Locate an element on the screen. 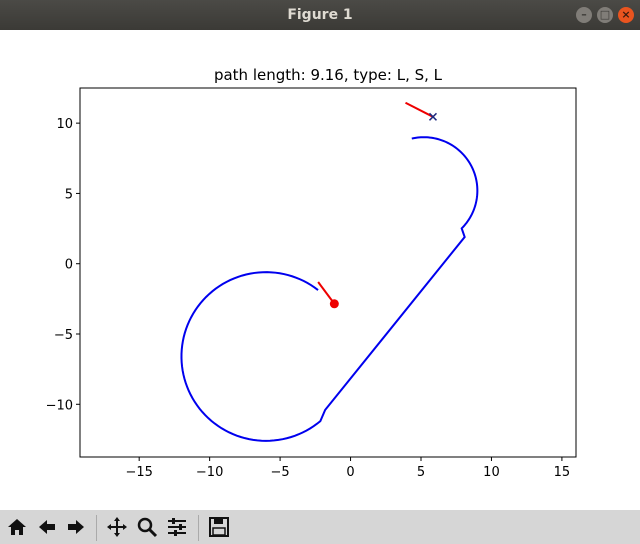  window-titlebar: Figure 1 – □ × is located at coordinates (320, 15).